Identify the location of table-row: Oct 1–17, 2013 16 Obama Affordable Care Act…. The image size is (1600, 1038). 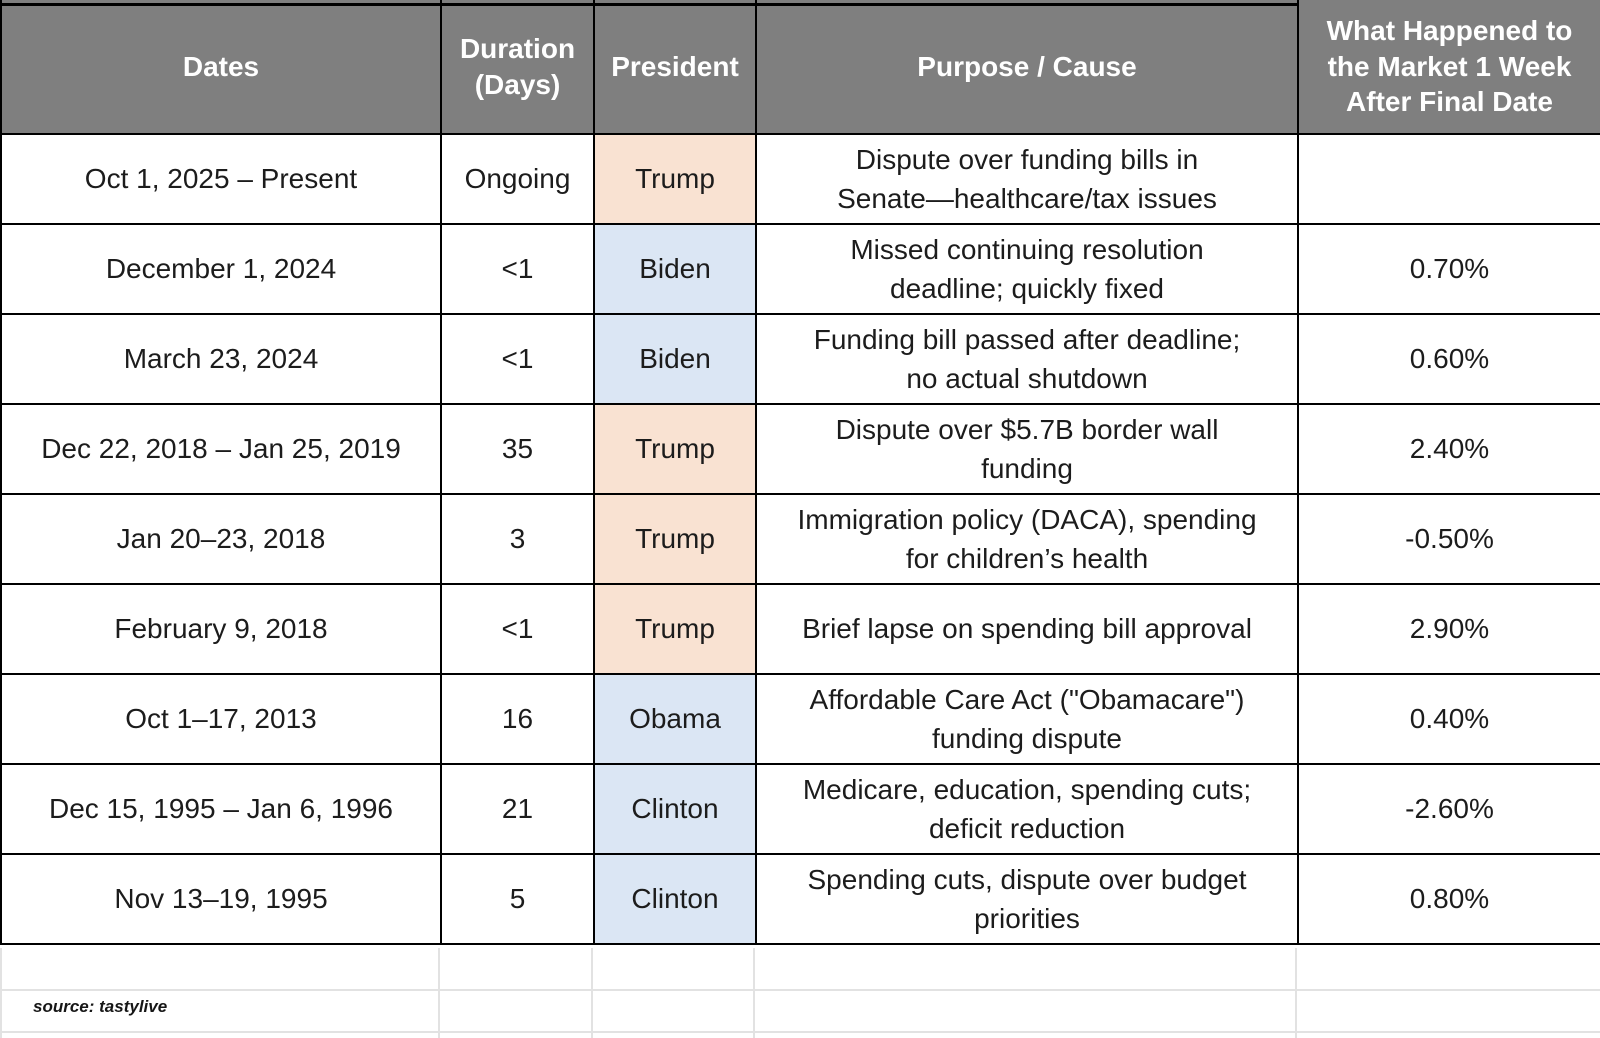
(800, 719).